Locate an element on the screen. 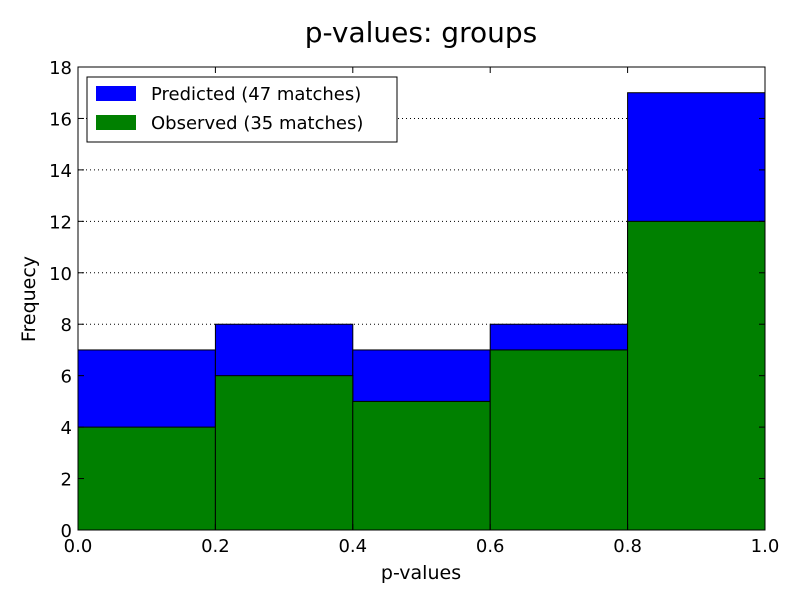 This screenshot has width=800, height=600. x-tick-label: 0.6 is located at coordinates (490, 546).